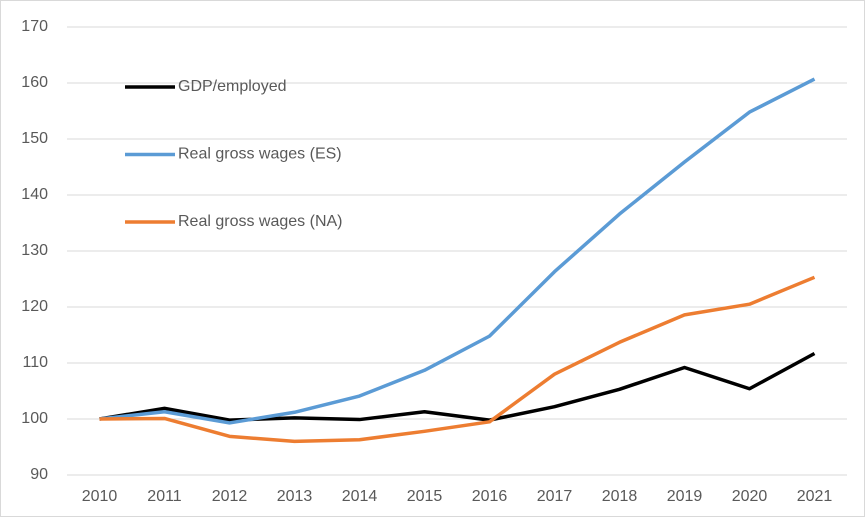  What do you see at coordinates (232, 86) in the screenshot?
I see `legend-label: GDP/employed` at bounding box center [232, 86].